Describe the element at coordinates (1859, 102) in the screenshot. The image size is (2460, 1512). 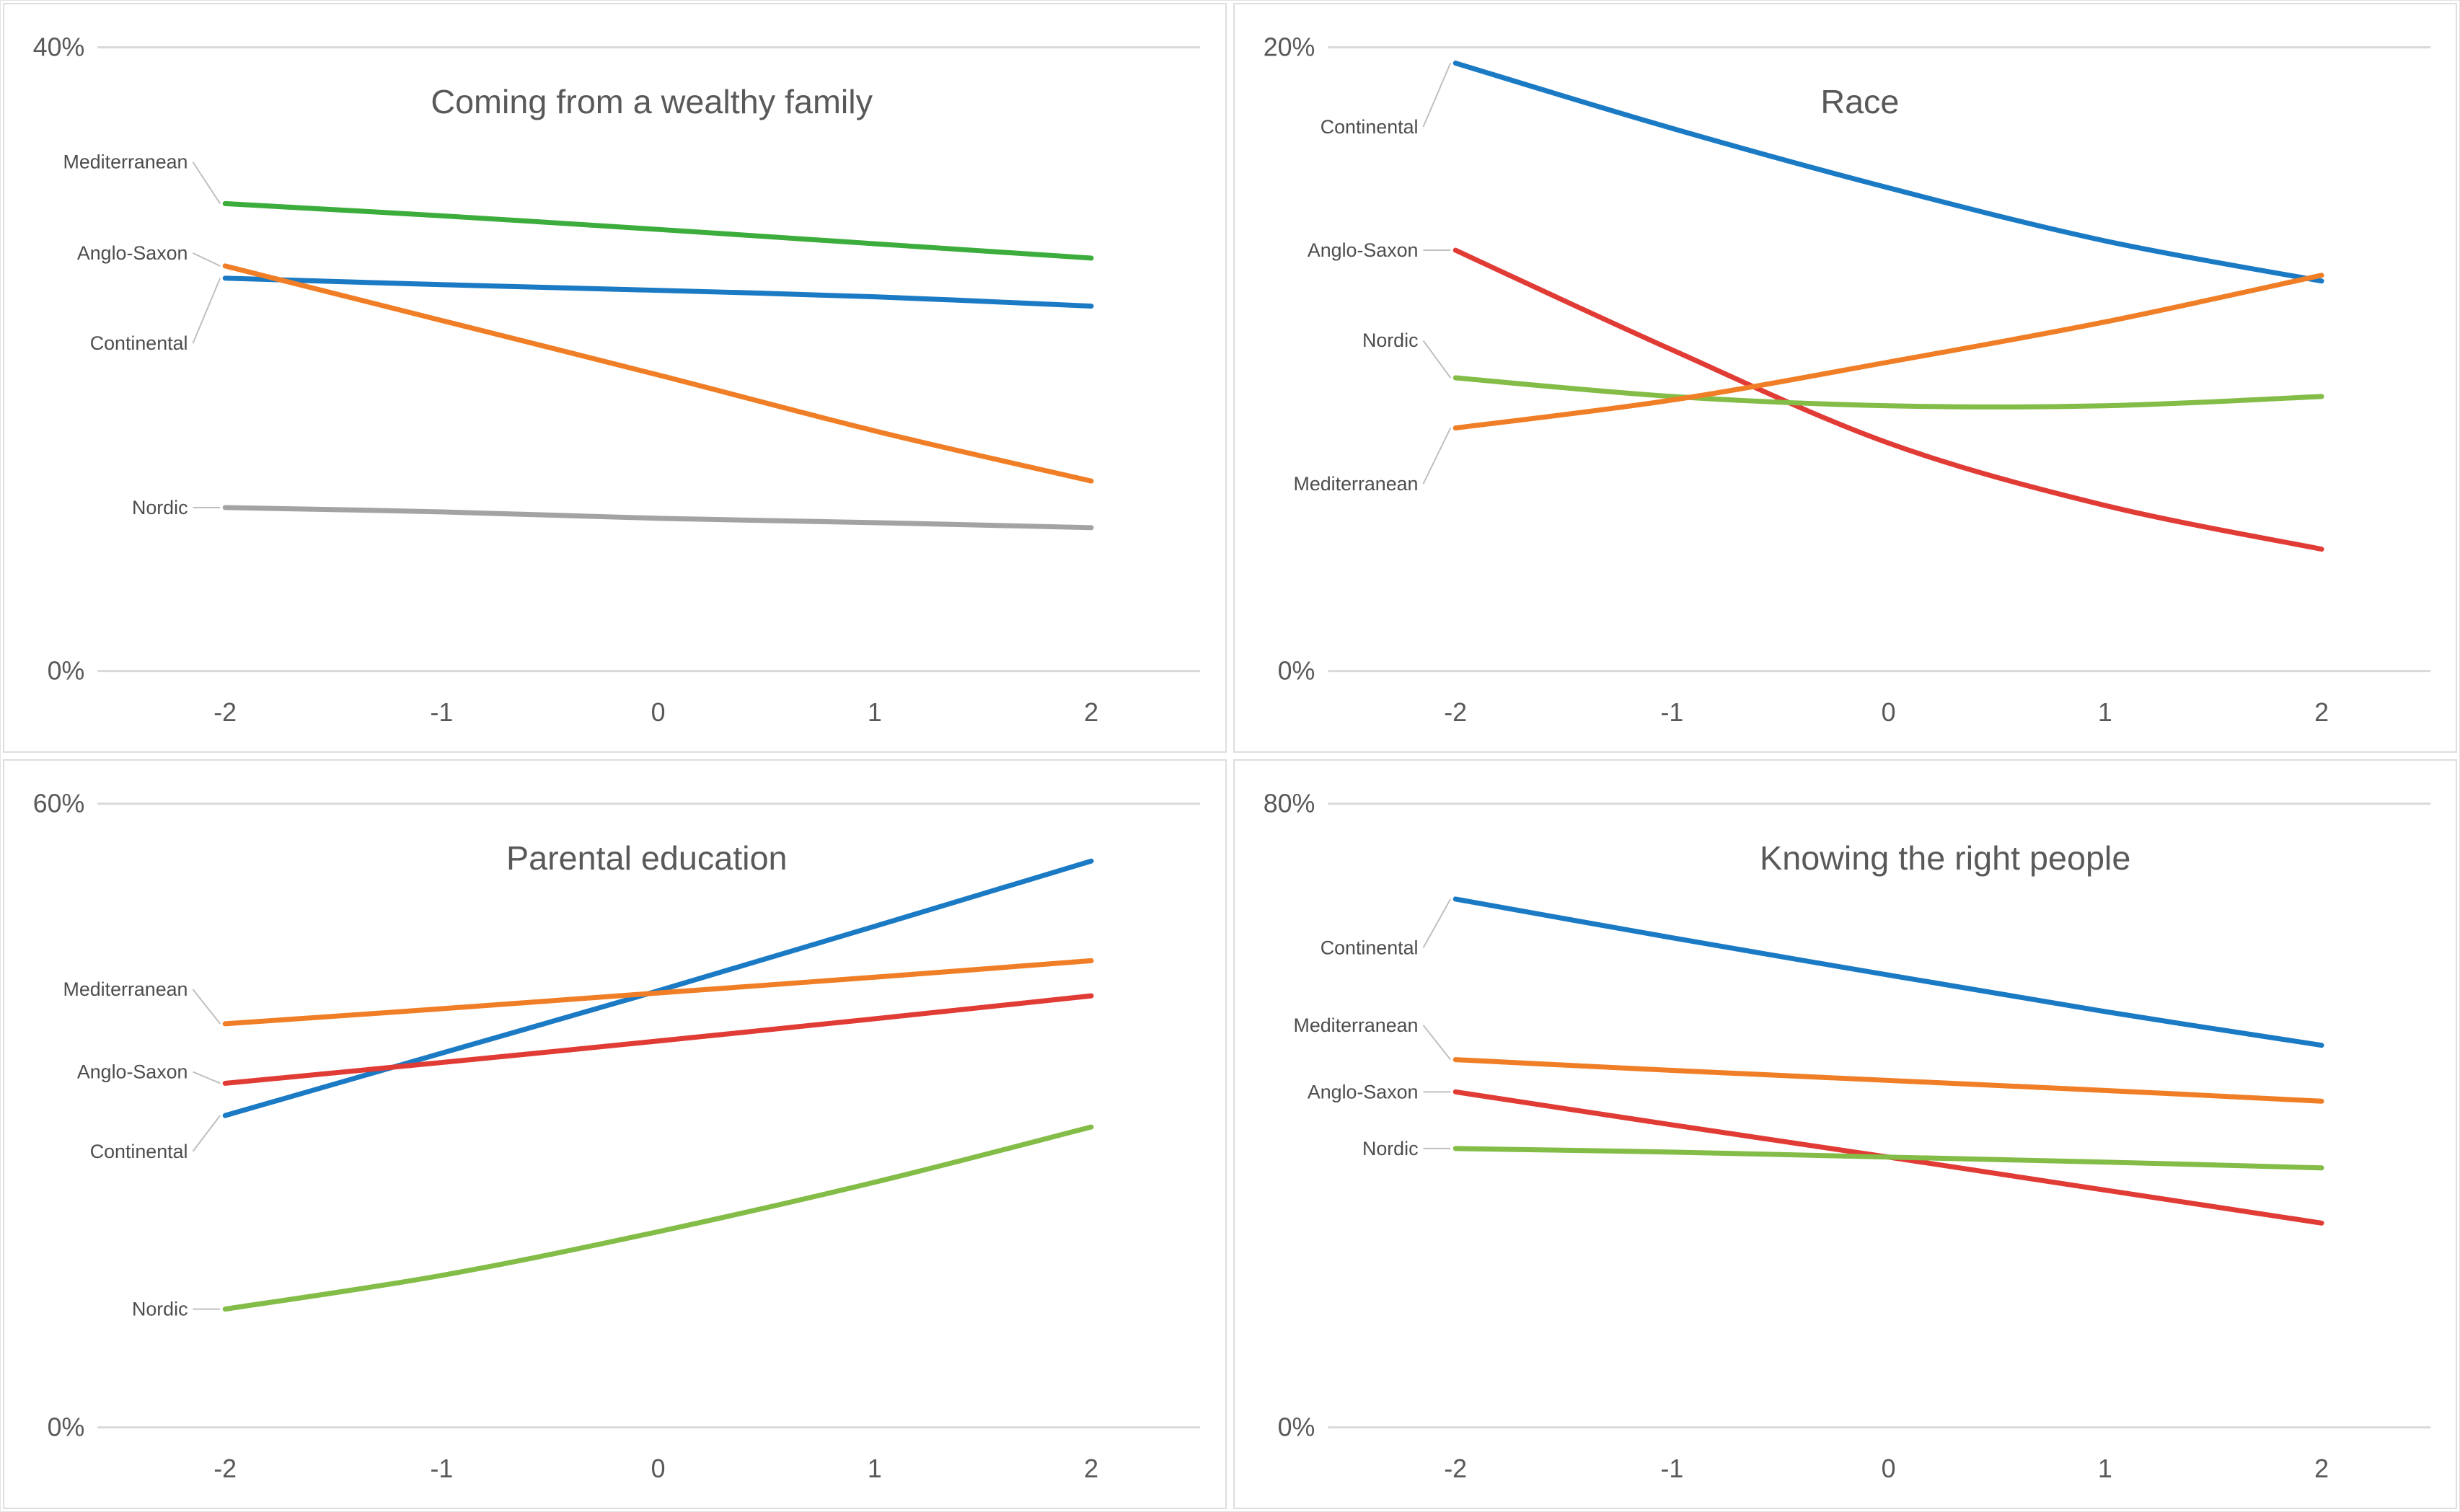
I see `chart-title: Race` at that location.